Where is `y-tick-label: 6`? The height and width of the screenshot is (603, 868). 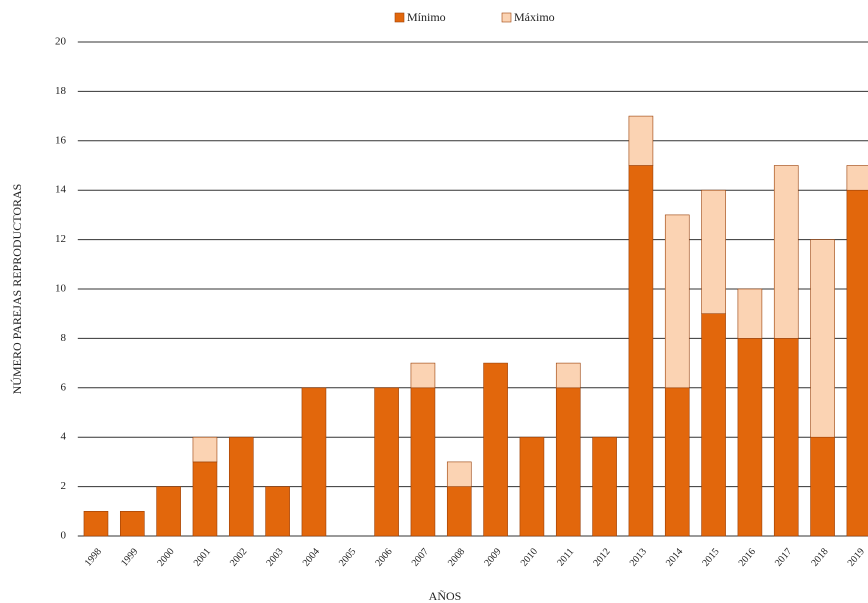
y-tick-label: 6 is located at coordinates (64, 387).